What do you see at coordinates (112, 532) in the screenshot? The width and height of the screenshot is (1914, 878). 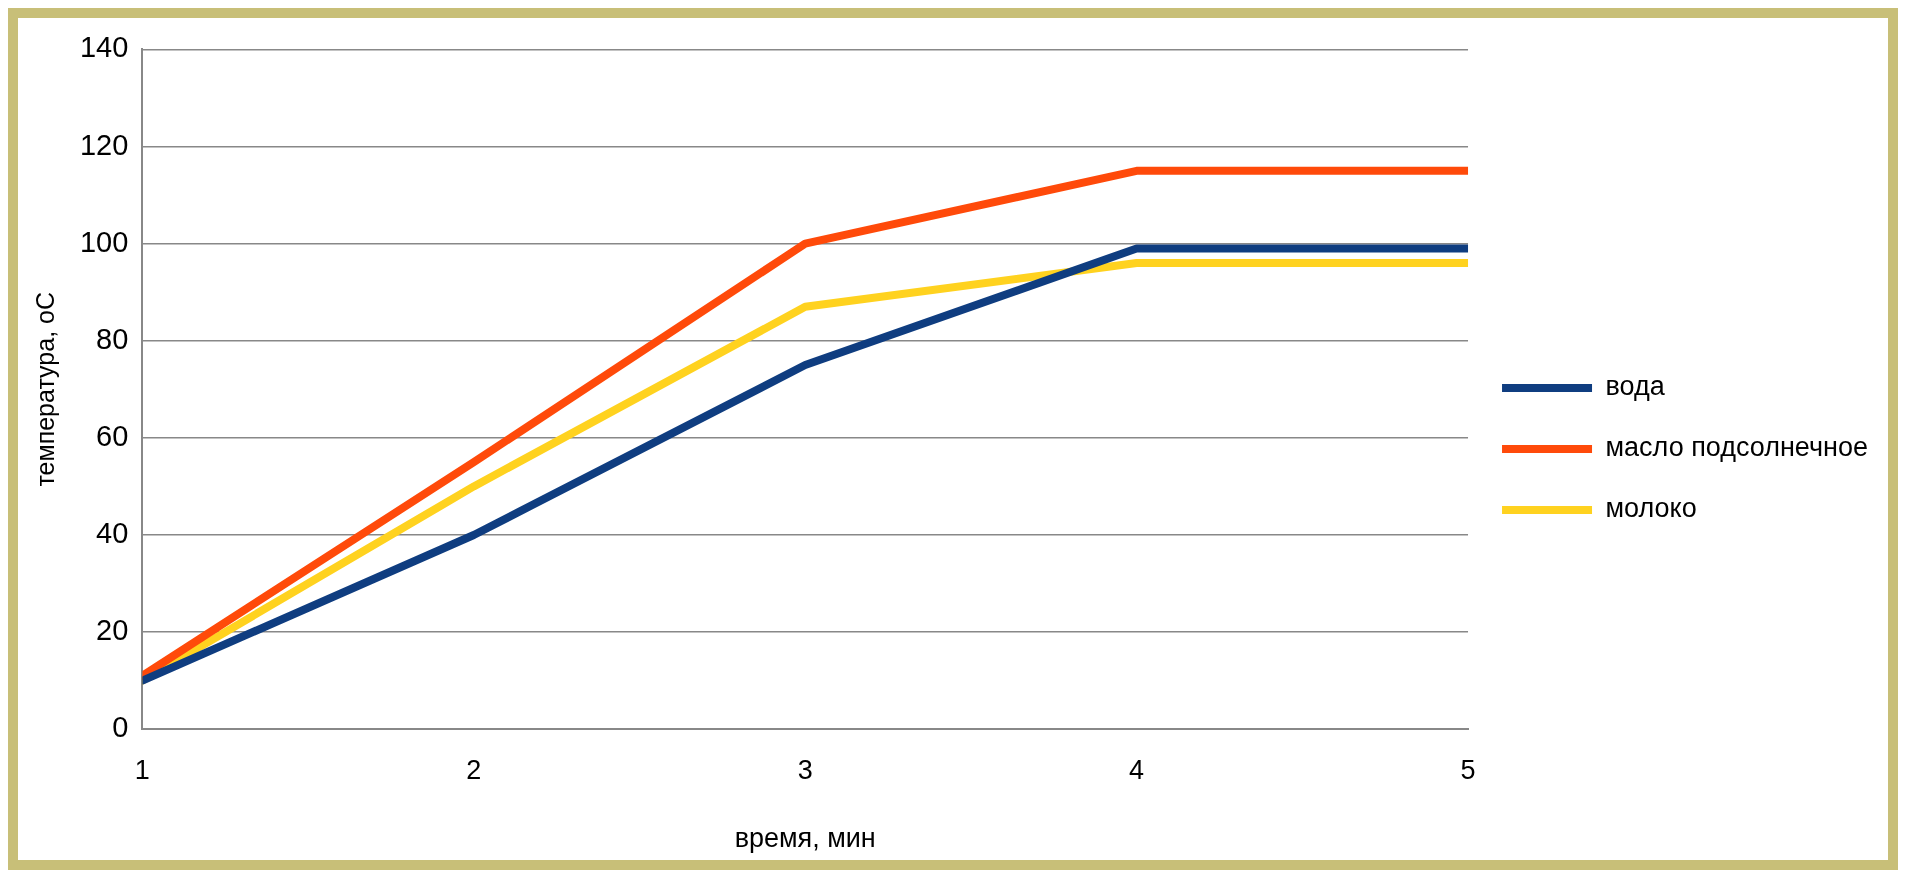 I see `y-tick-label: 40` at bounding box center [112, 532].